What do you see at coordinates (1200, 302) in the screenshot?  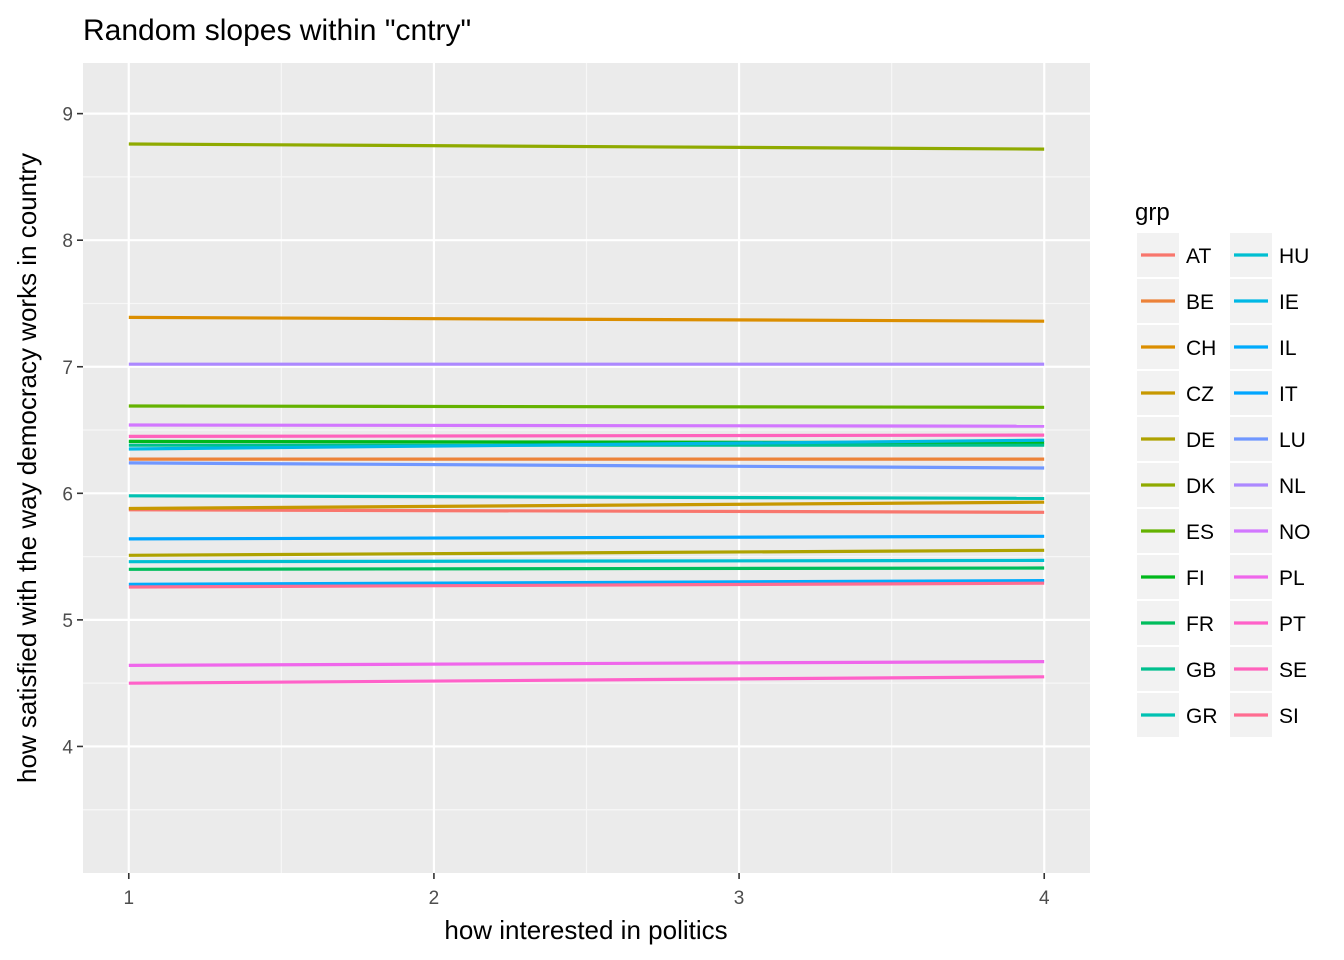 I see `legend-label: BE` at bounding box center [1200, 302].